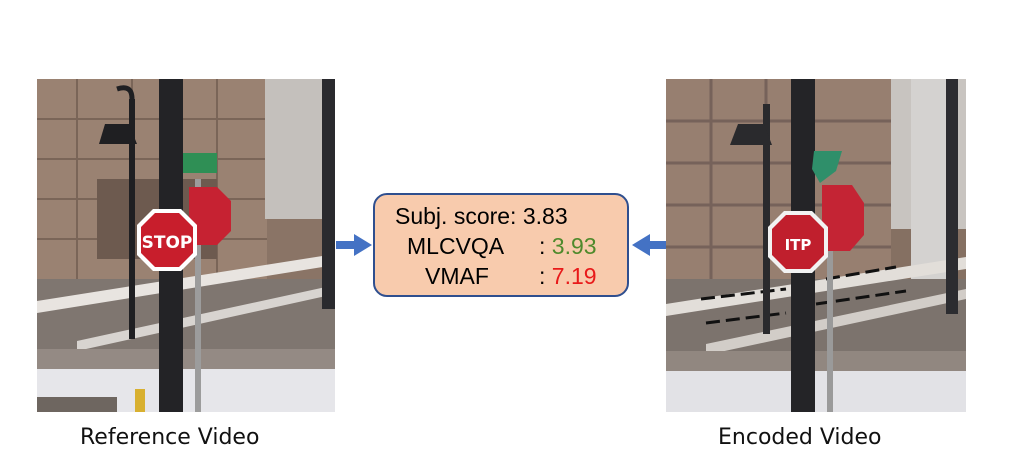 This screenshot has height=468, width=1012. I want to click on subj-score-label: Subj. score:, so click(456, 216).